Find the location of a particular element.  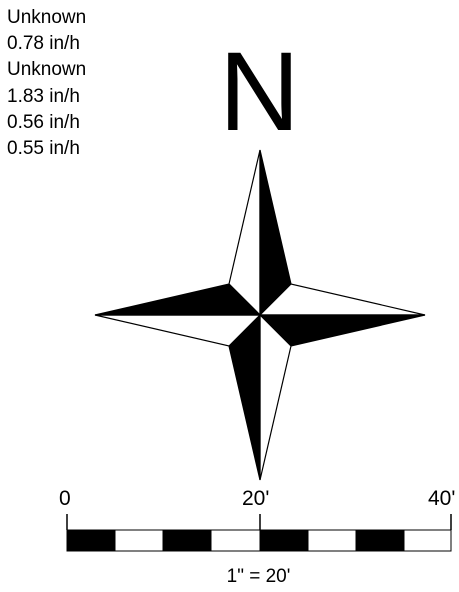

scale-bar is located at coordinates (259, 533).